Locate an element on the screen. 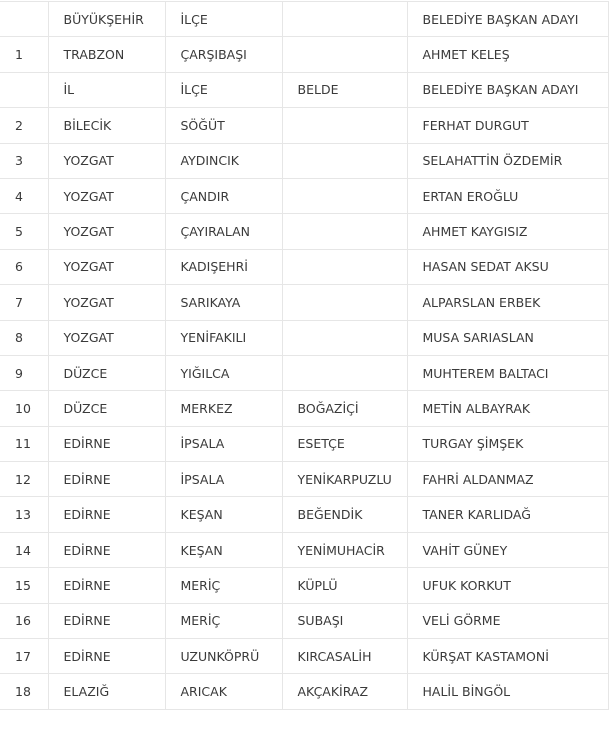 The height and width of the screenshot is (733, 611). table-row: 11 EDİRNE İPSALA ESETÇE TURGAY ŞİMŞEK is located at coordinates (304, 444).